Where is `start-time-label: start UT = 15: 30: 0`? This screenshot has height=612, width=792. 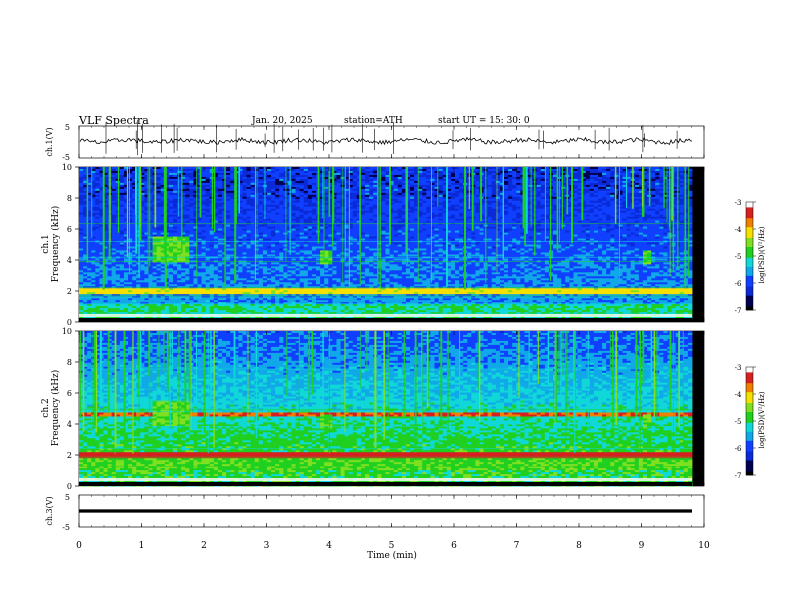 start-time-label: start UT = 15: 30: 0 is located at coordinates (484, 121).